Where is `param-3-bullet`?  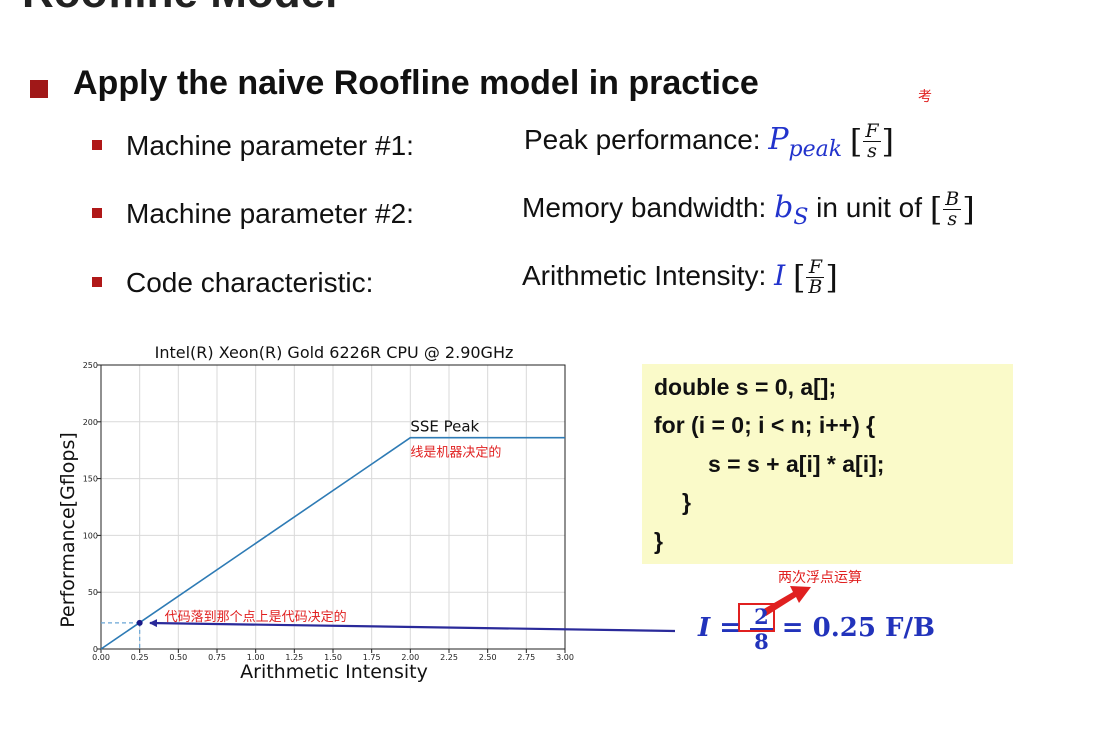
param-3-bullet is located at coordinates (97, 282).